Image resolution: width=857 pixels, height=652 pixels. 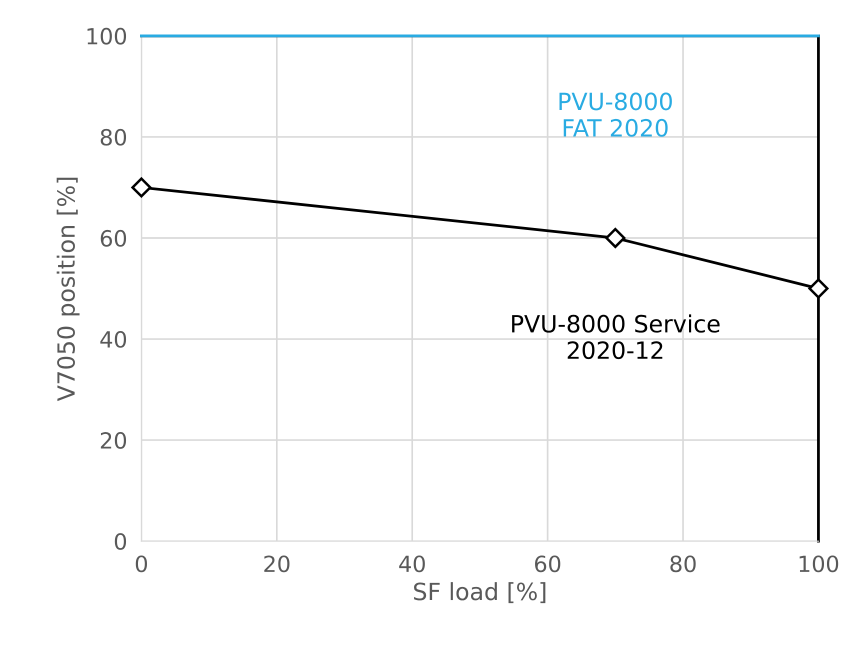 What do you see at coordinates (683, 563) in the screenshot?
I see `x-tick-label: 80` at bounding box center [683, 563].